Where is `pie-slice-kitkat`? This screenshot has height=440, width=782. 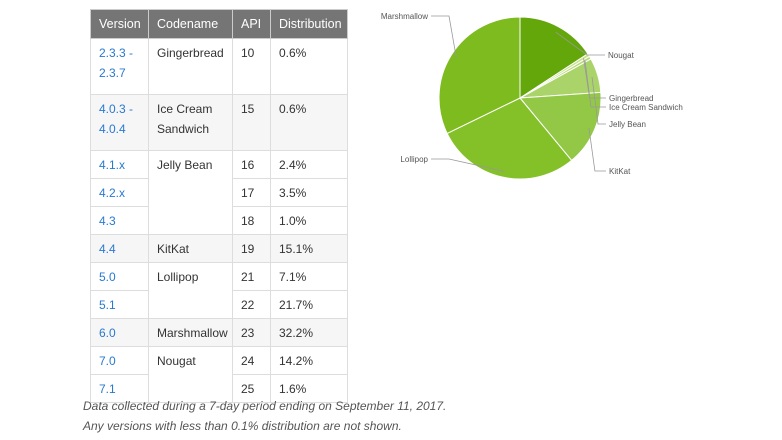 pie-slice-kitkat is located at coordinates (560, 126).